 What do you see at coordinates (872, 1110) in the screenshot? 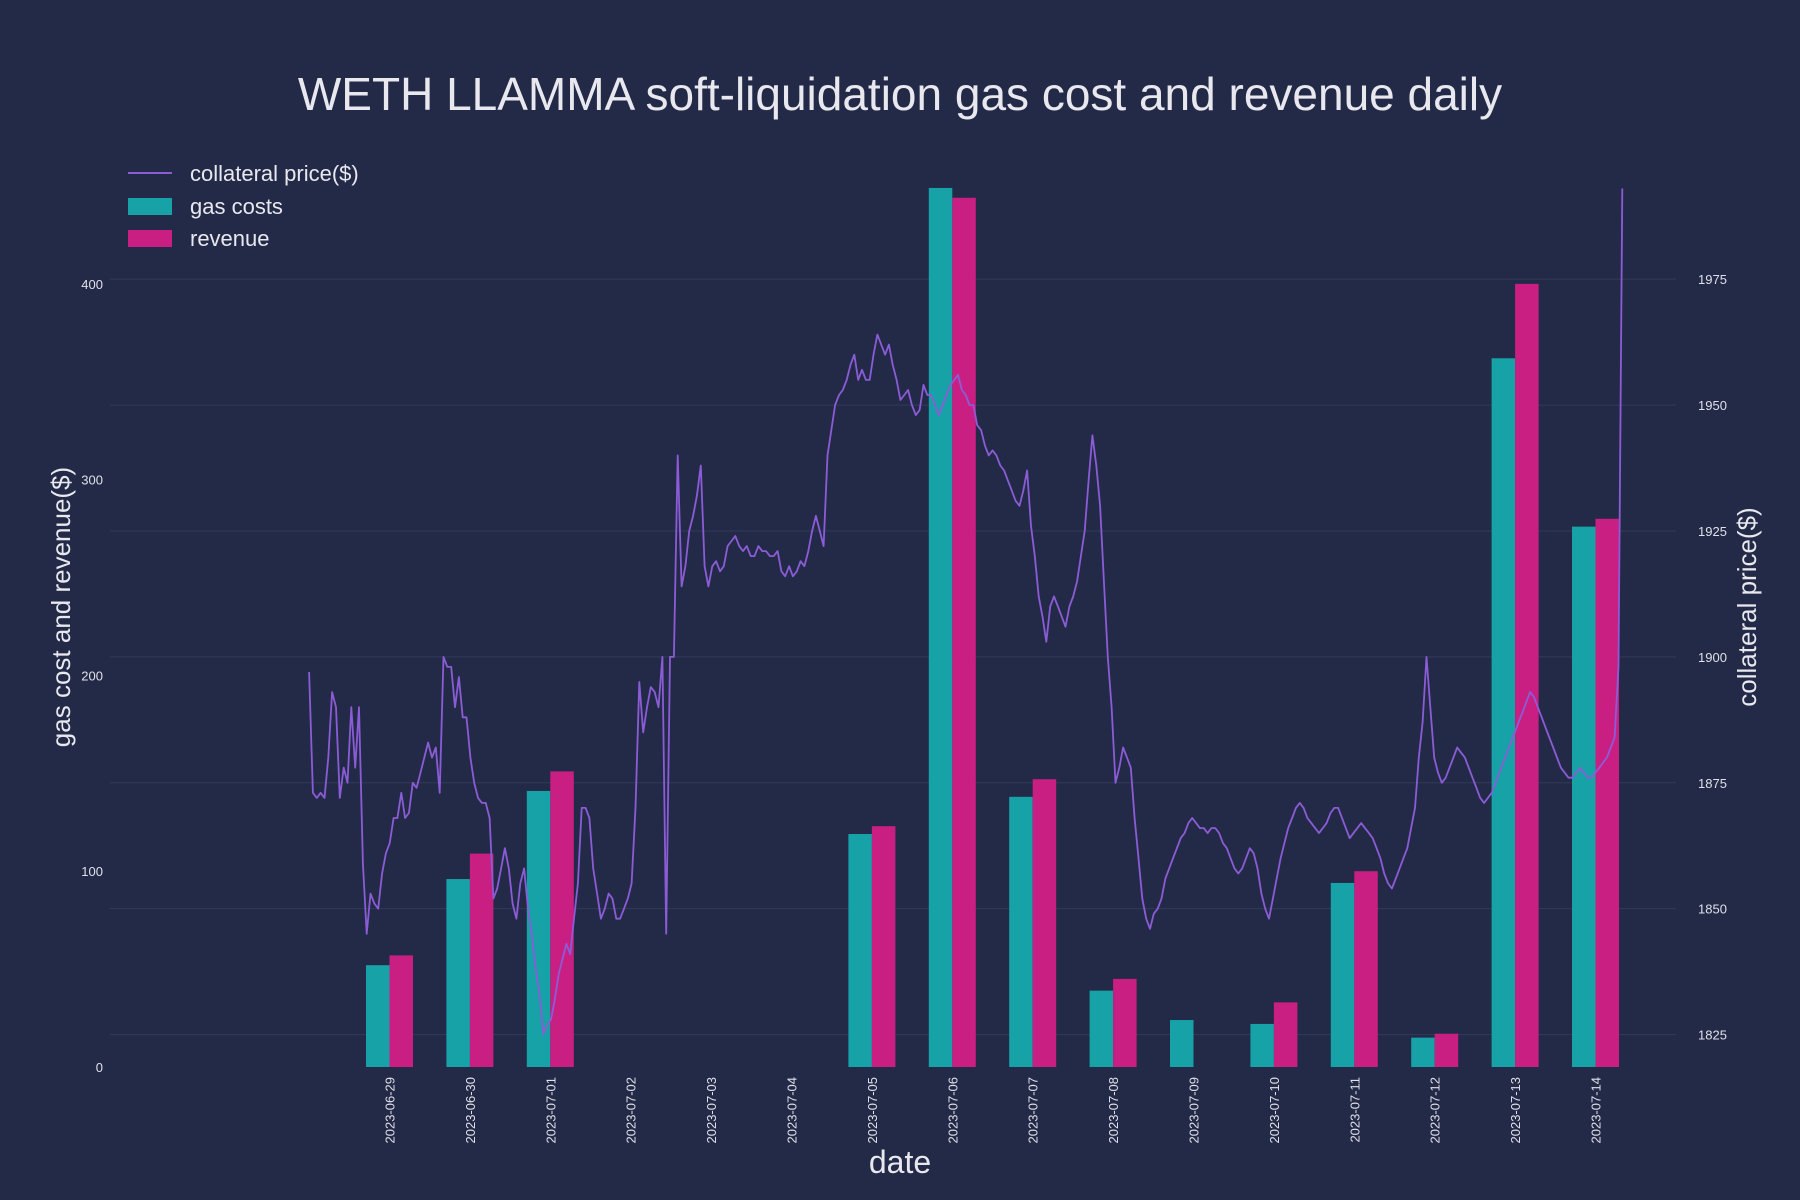
I see `x-tick-label: 2023-07-05` at bounding box center [872, 1110].